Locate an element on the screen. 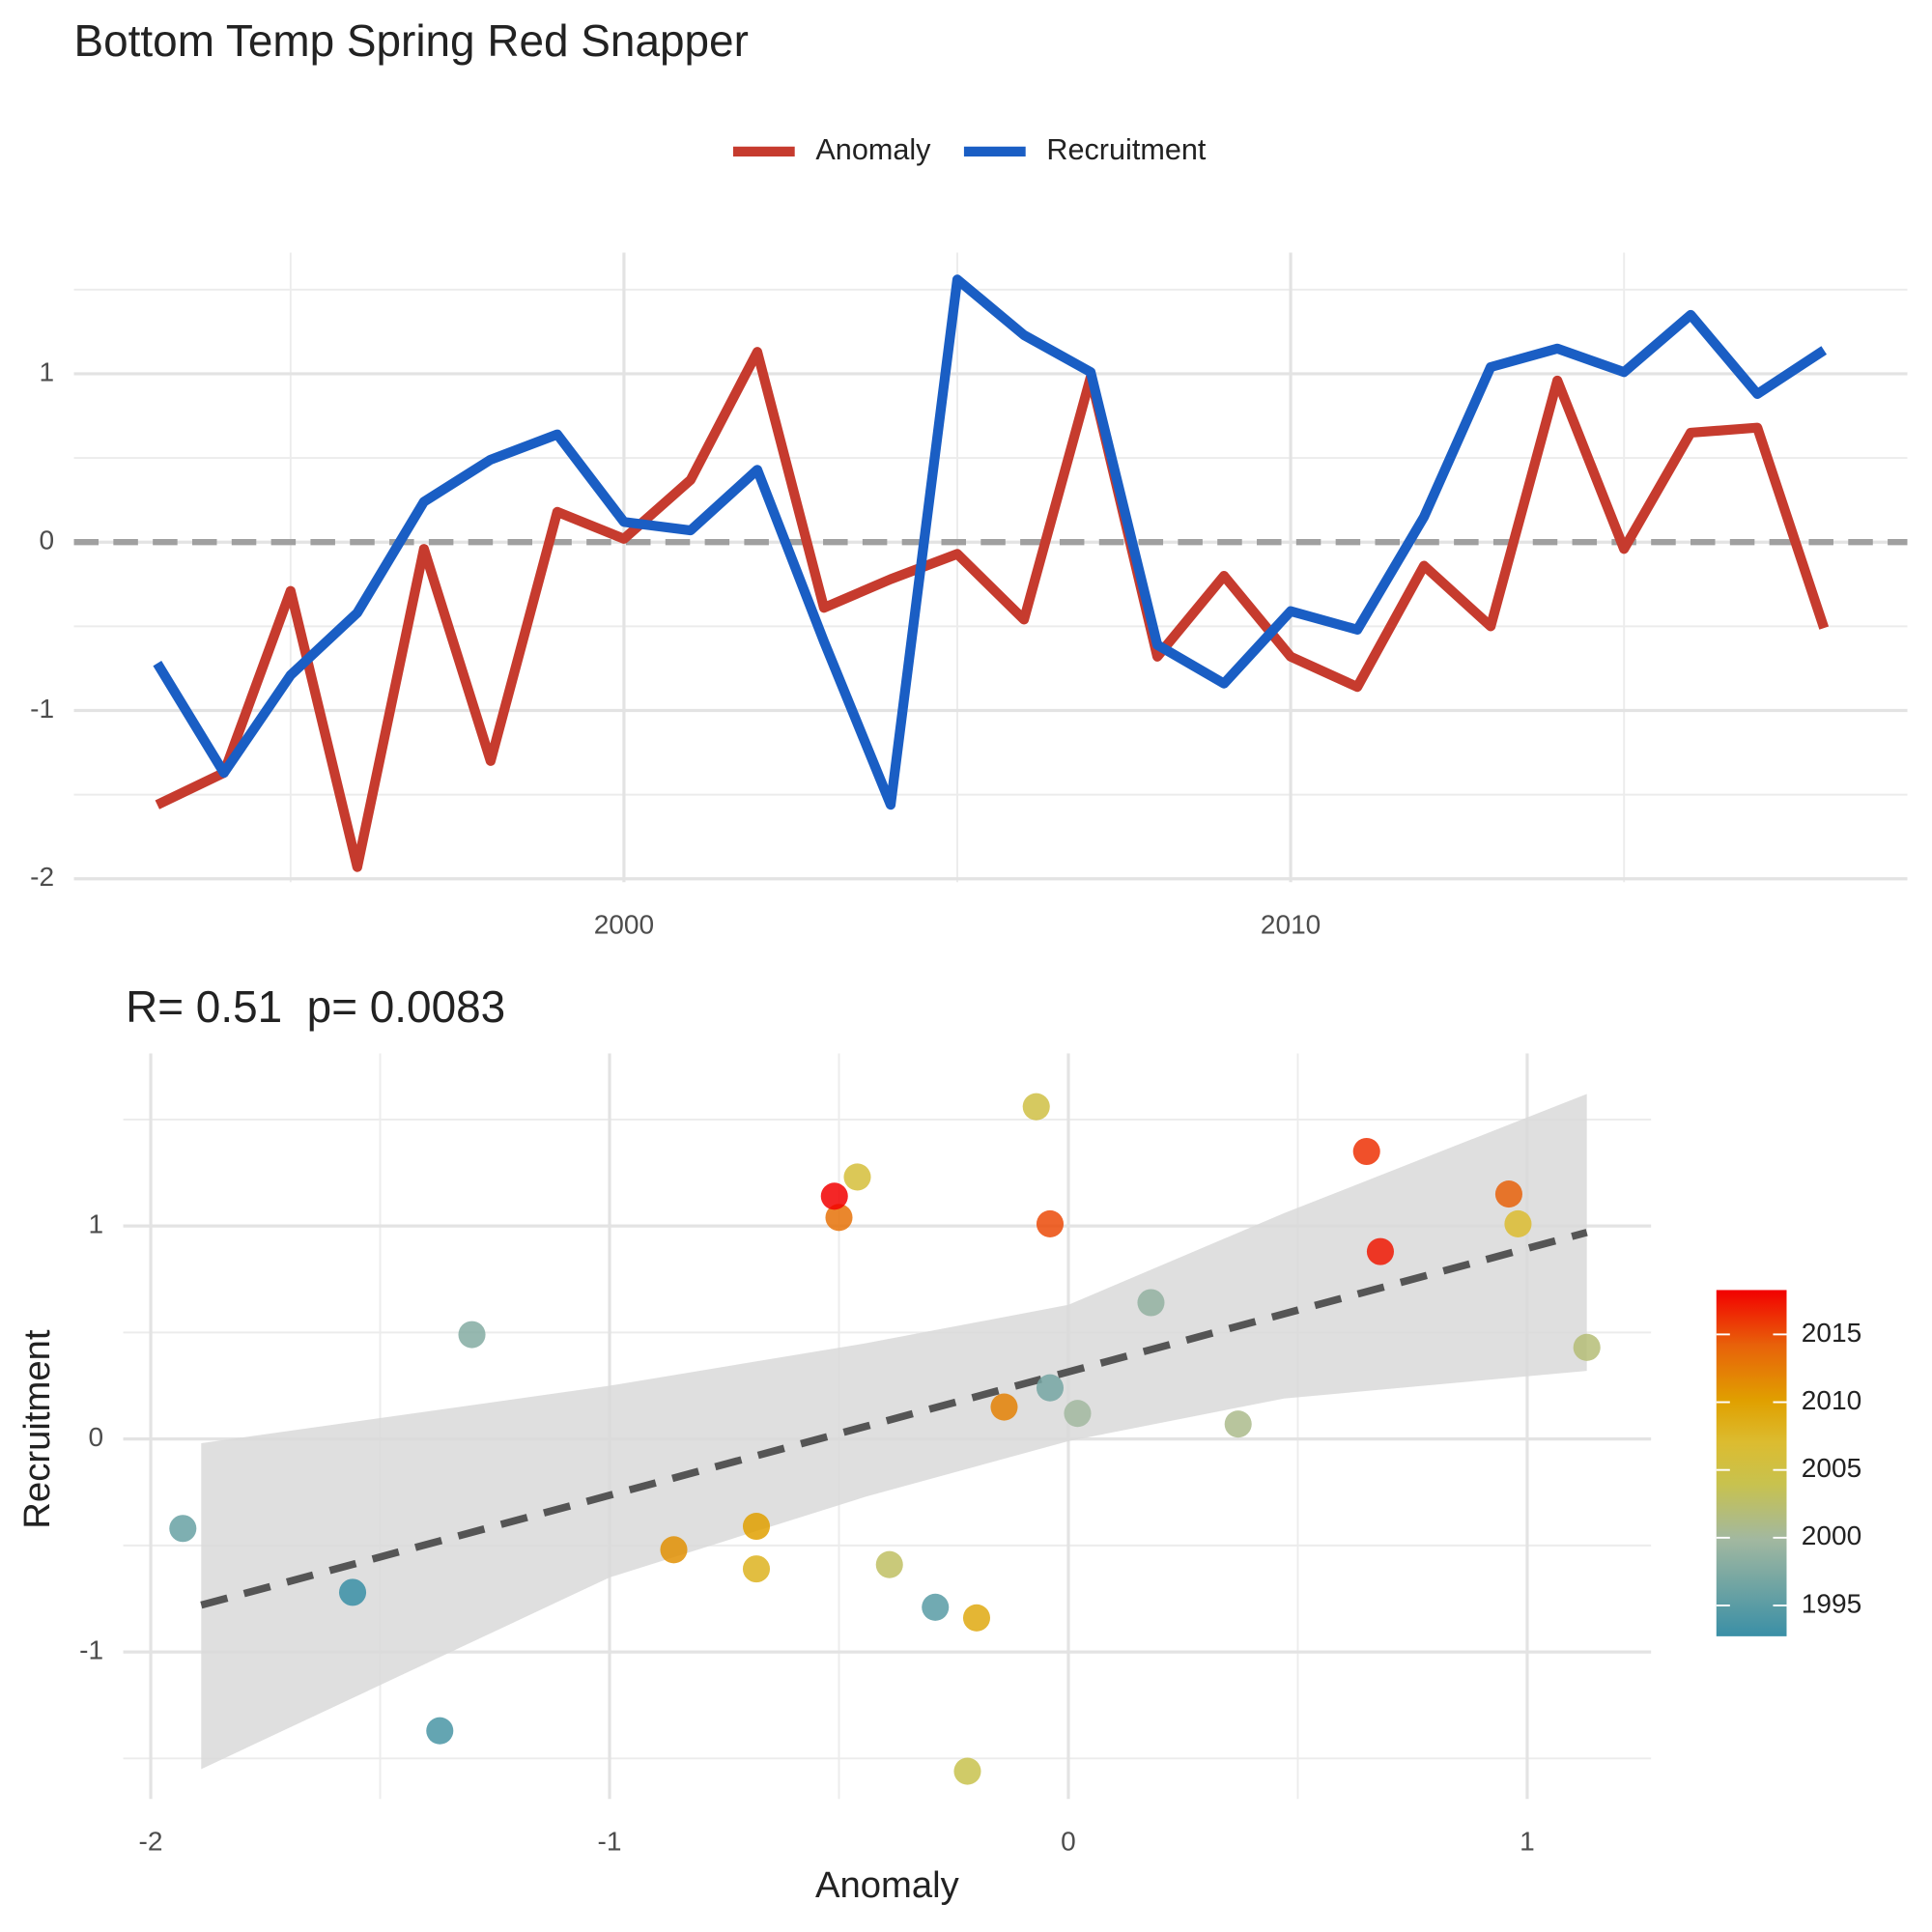 The image size is (1932, 1932). y-axis-label: Recruitment is located at coordinates (37, 1429).